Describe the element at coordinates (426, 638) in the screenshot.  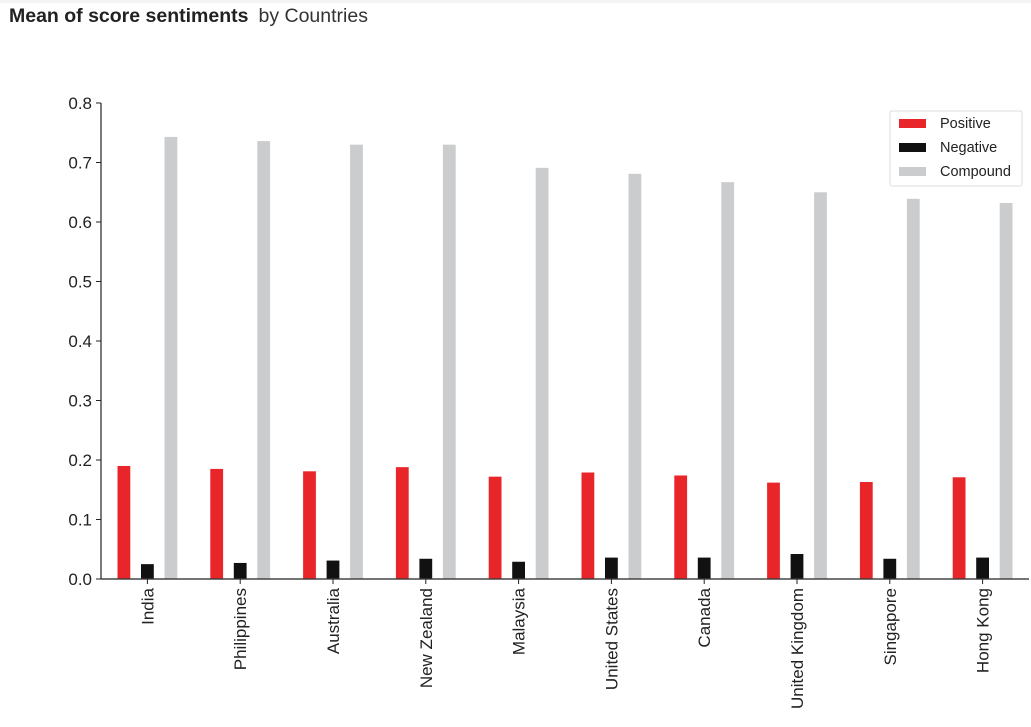
I see `x-tick-label-new-zealand: New Zealand` at that location.